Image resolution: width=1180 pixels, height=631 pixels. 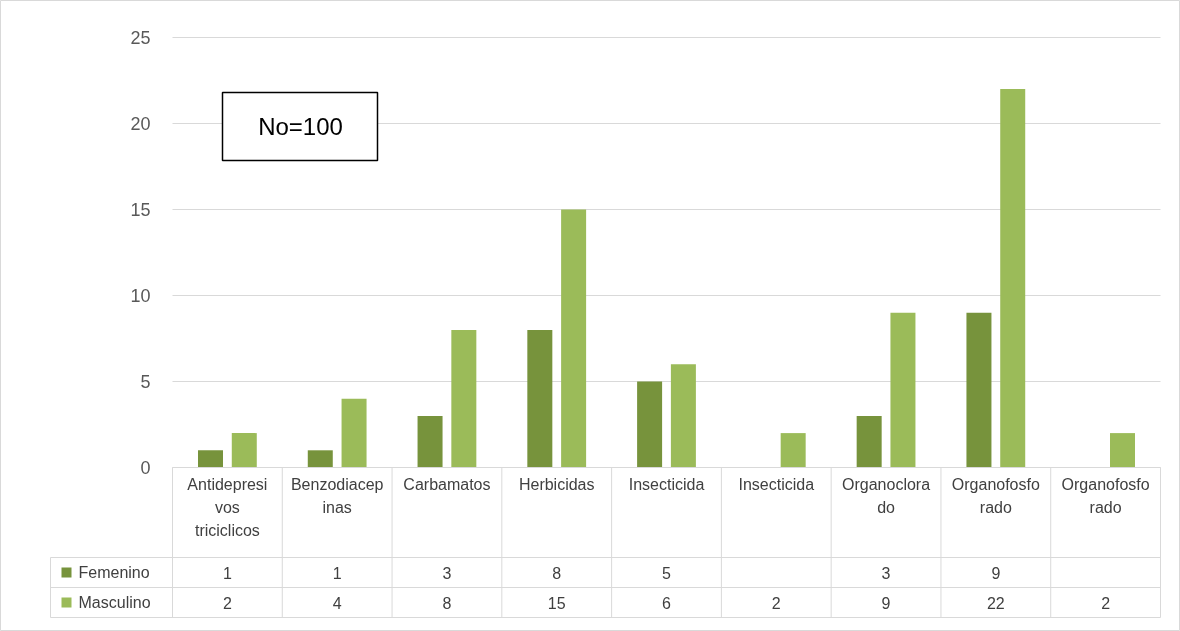 What do you see at coordinates (337, 603) in the screenshot?
I see `data-label: 4` at bounding box center [337, 603].